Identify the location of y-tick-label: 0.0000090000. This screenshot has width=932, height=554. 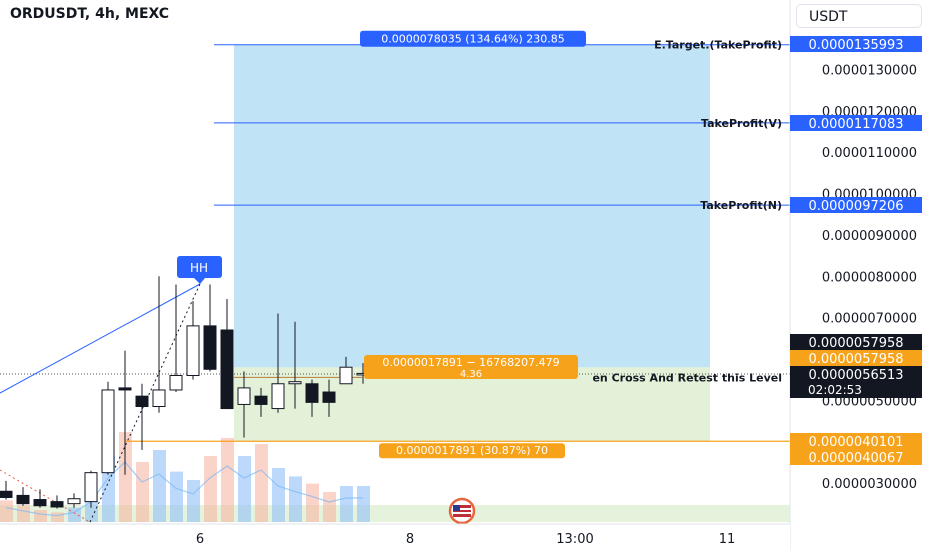
(869, 236).